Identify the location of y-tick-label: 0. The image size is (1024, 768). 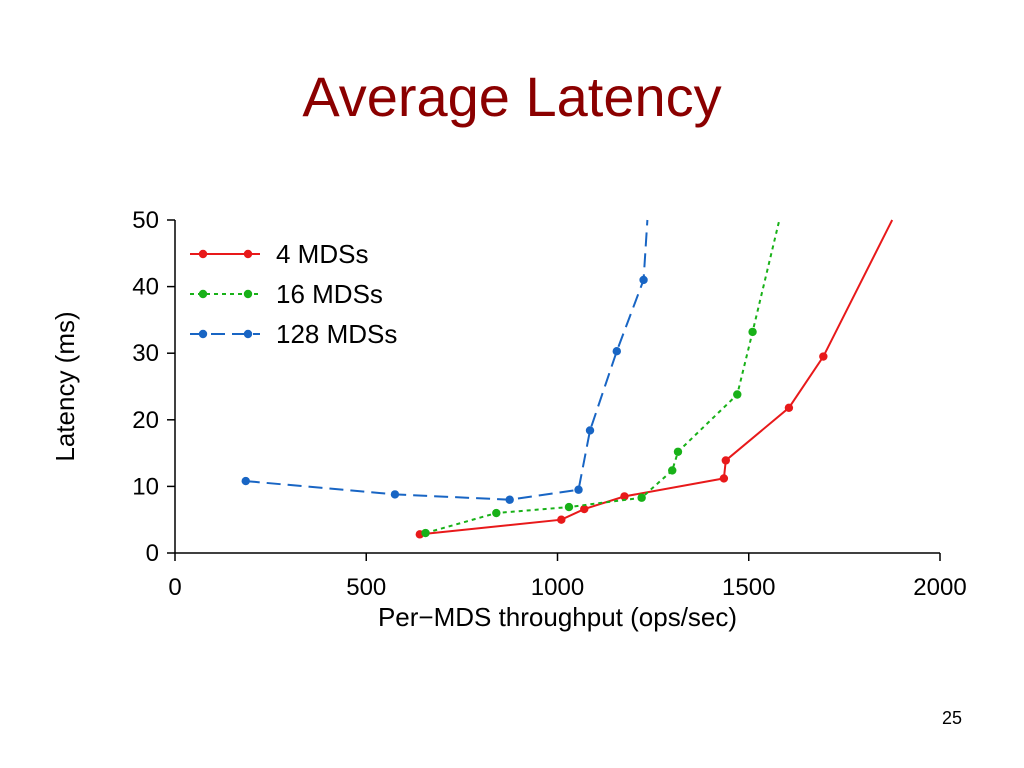
(152, 553).